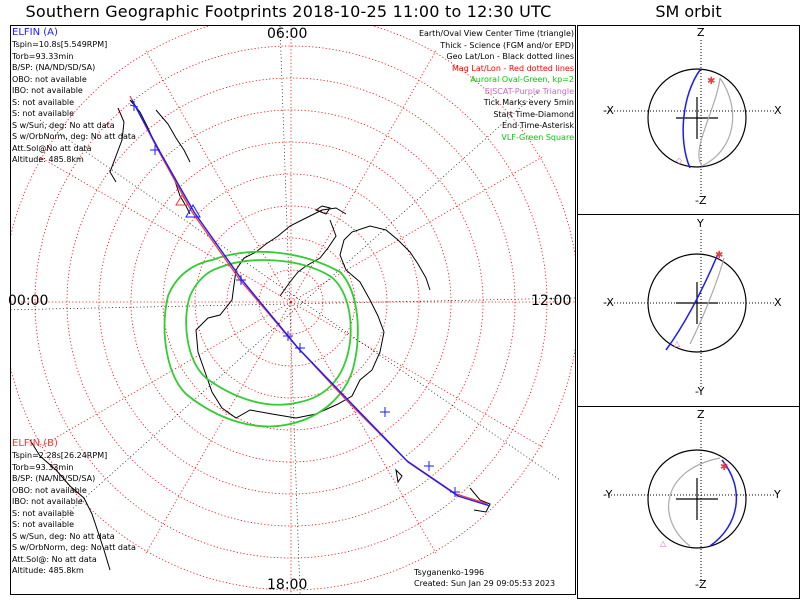  Describe the element at coordinates (49, 490) in the screenshot. I see `probe-b-line: OBO: not available` at that location.